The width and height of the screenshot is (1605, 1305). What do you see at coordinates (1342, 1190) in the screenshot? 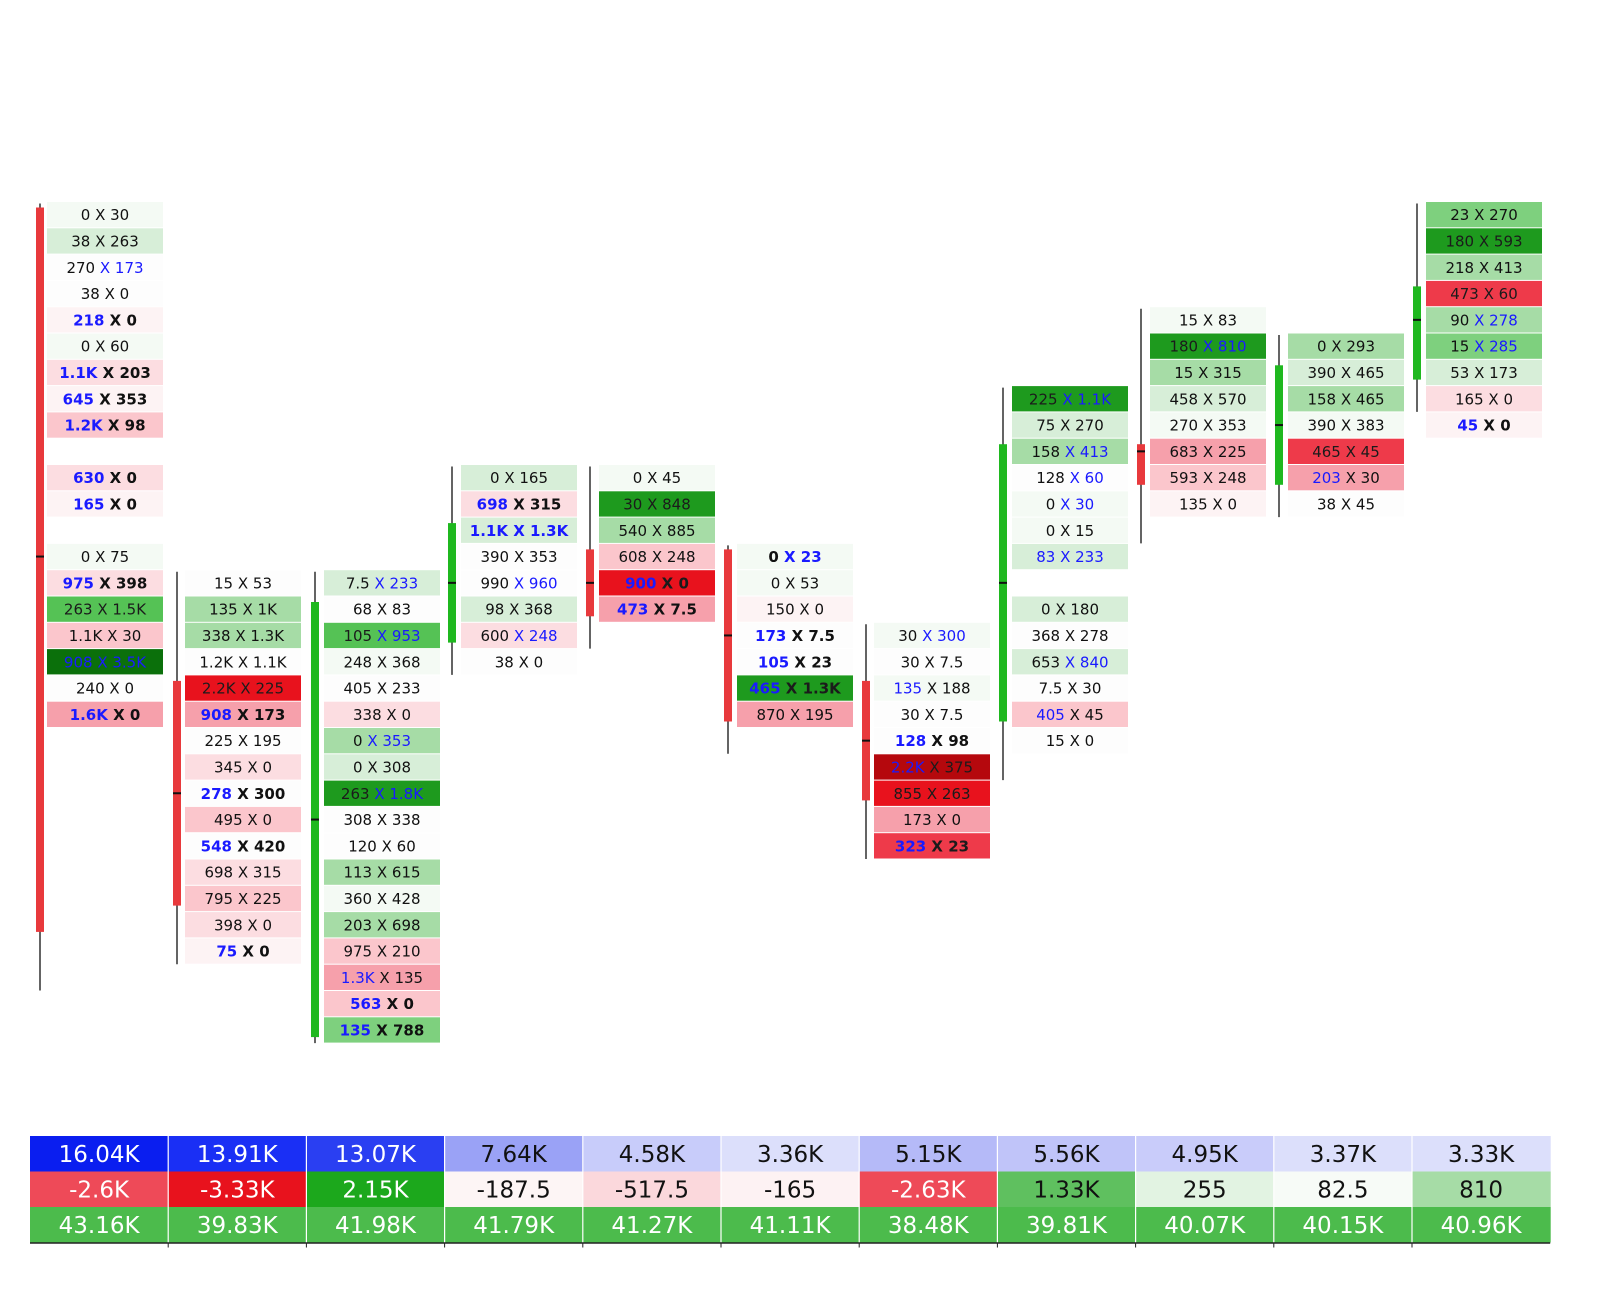
I see `summary-cell-value: 82.5` at bounding box center [1342, 1190].